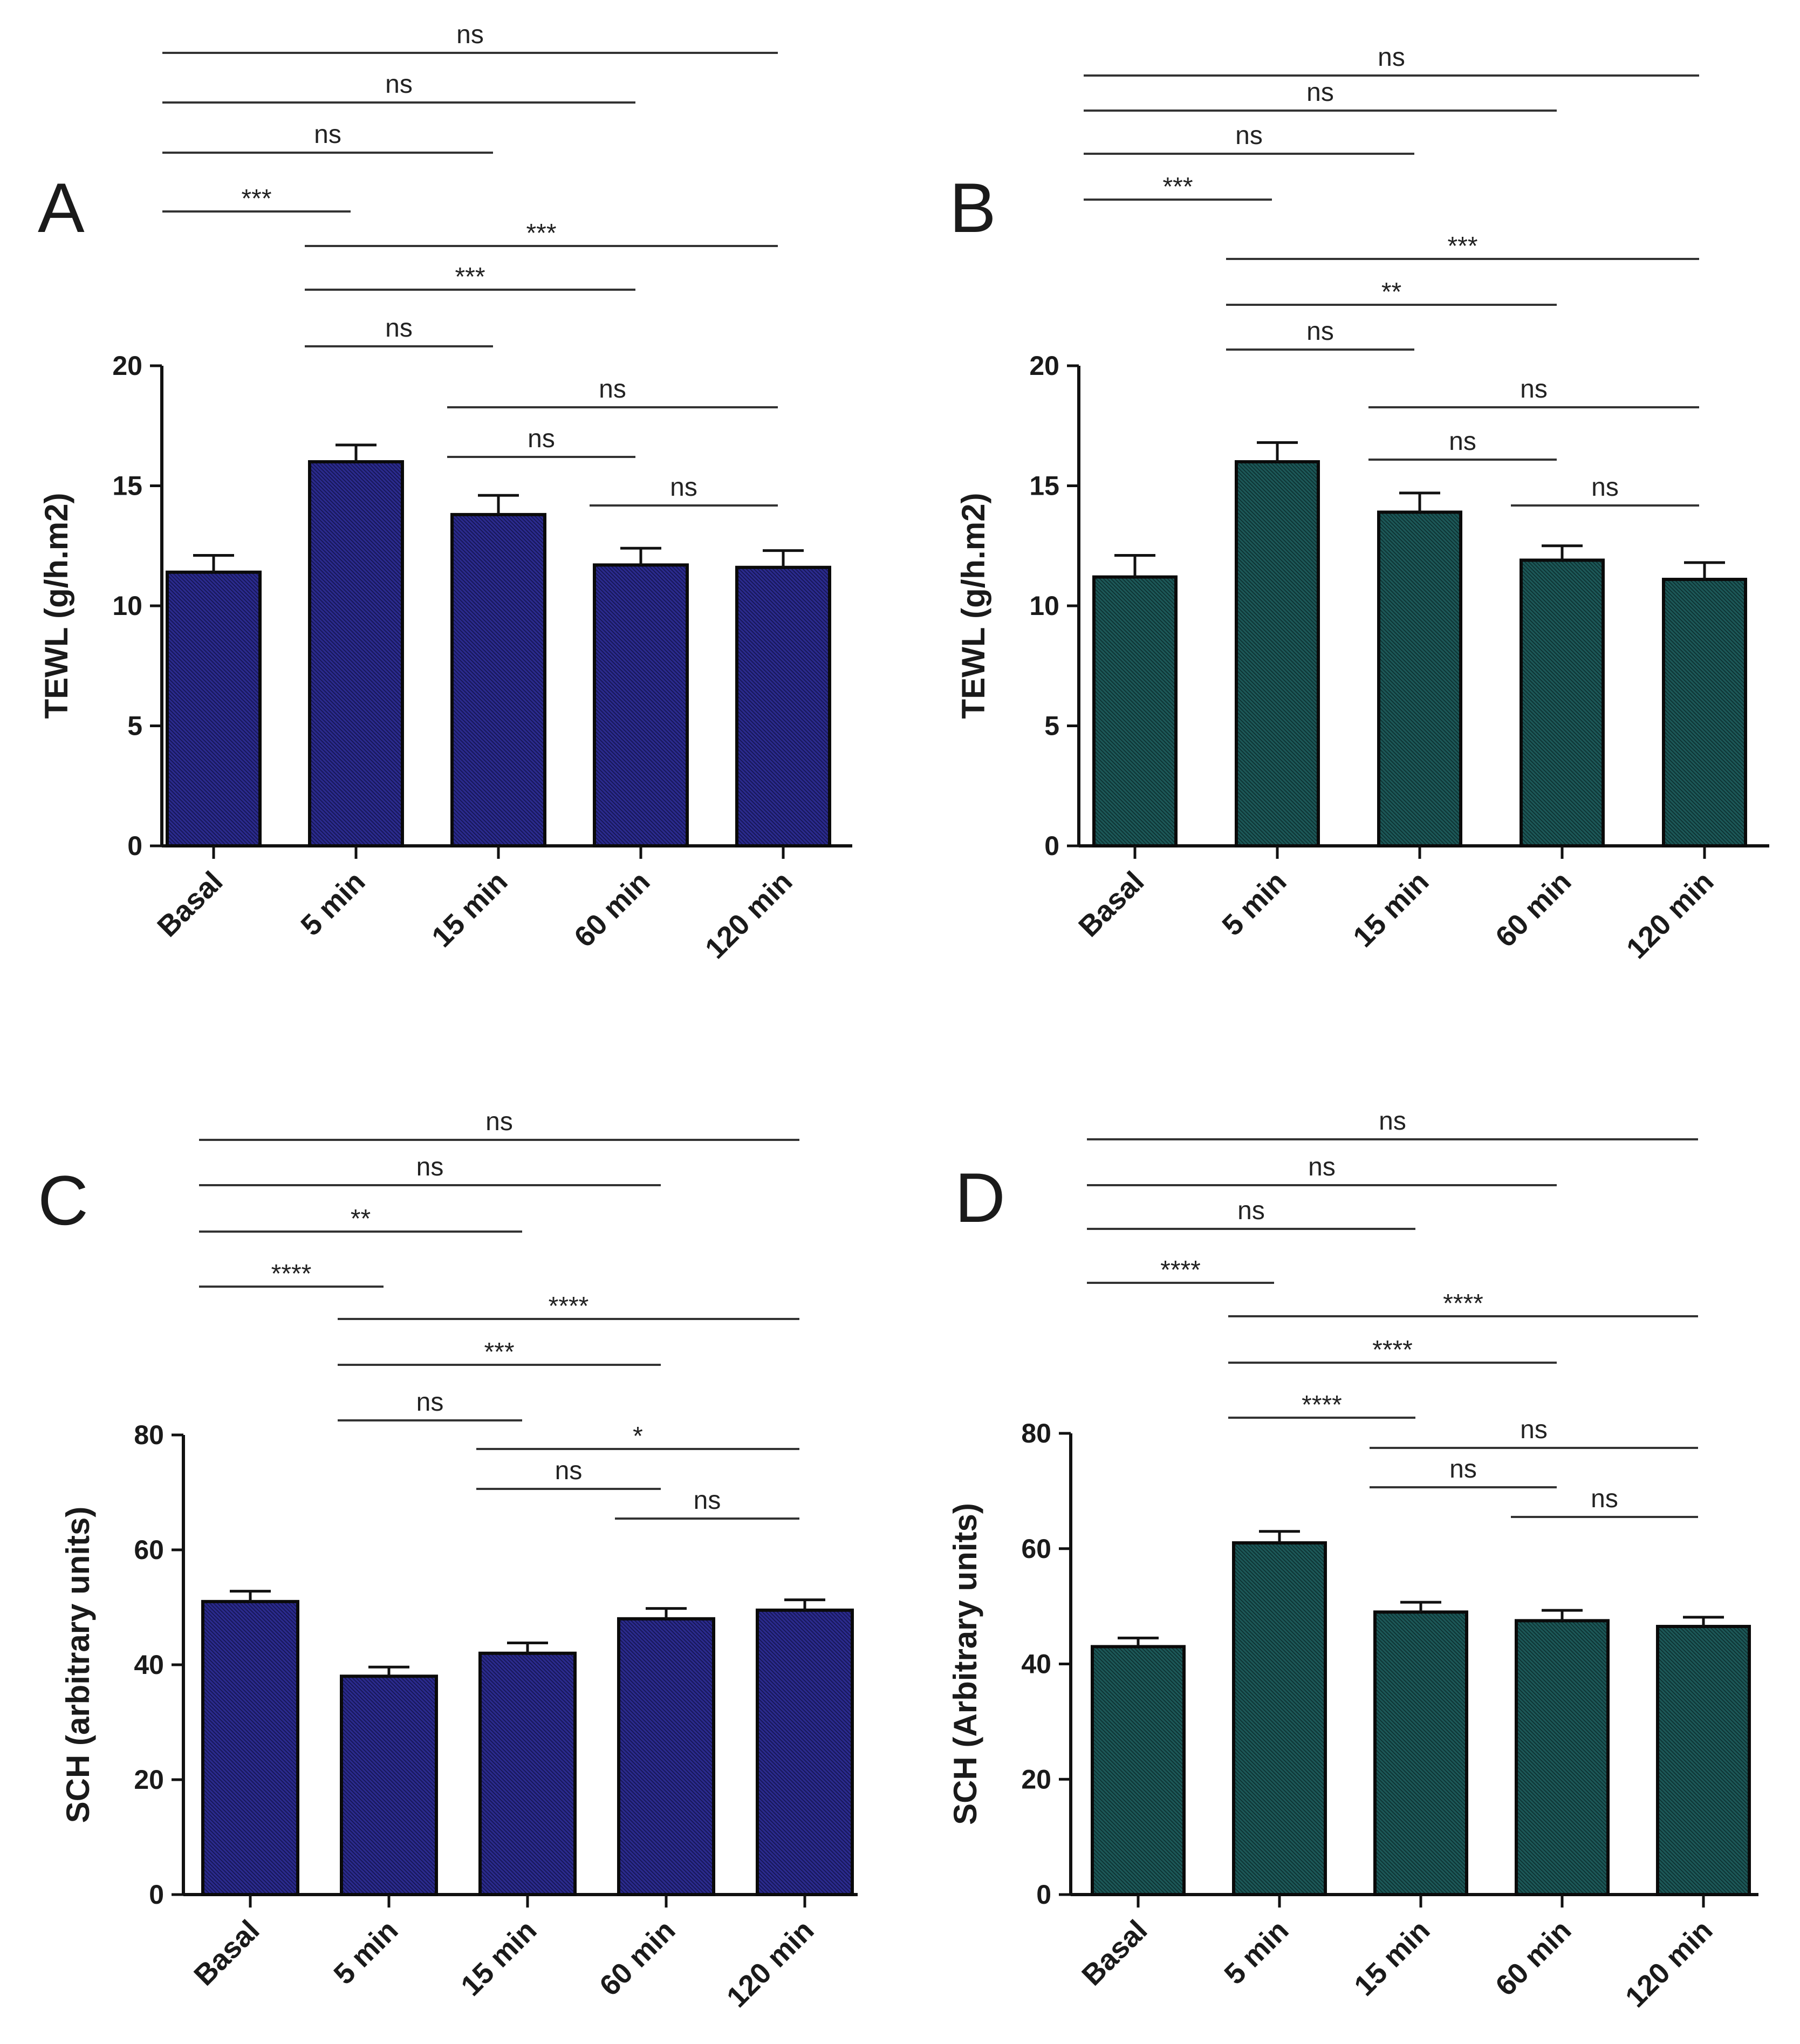 The height and width of the screenshot is (2044, 1800). I want to click on panel-letter: A, so click(62, 207).